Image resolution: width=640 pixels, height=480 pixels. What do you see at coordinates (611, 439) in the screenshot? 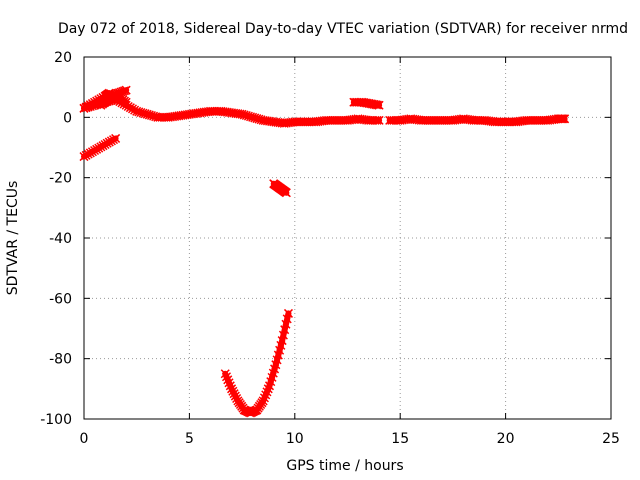
I see `x-tick-label: 25` at bounding box center [611, 439].